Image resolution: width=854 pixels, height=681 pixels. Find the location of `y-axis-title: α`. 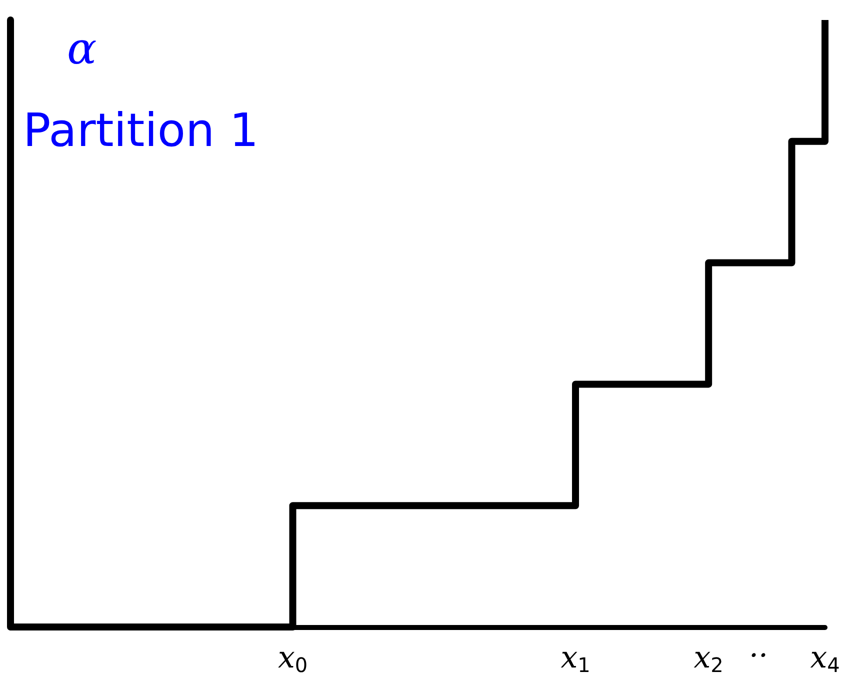

y-axis-title: α is located at coordinates (82, 49).